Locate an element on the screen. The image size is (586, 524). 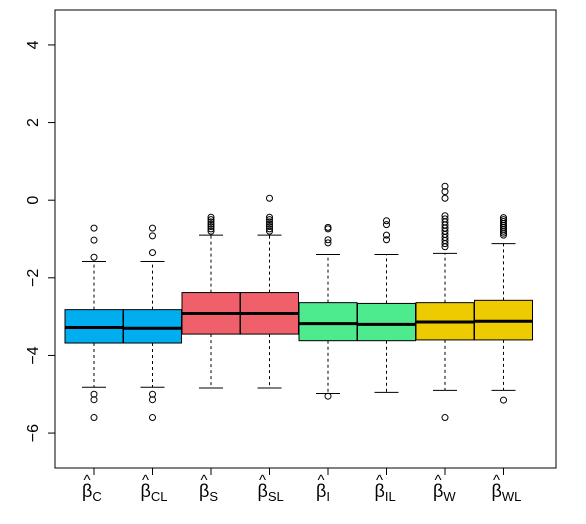
x-tick-label: βW is located at coordinates (444, 492).